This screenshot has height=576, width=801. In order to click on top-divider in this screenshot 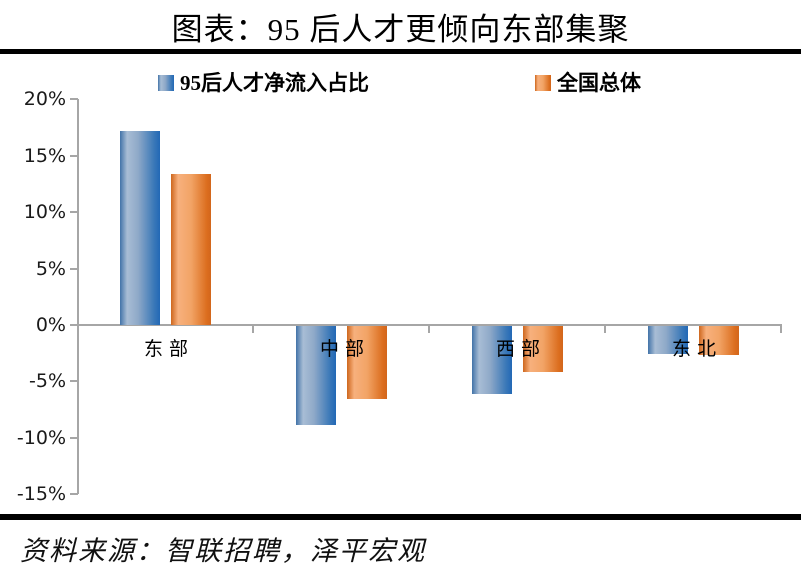, I will do `click(400, 51)`.